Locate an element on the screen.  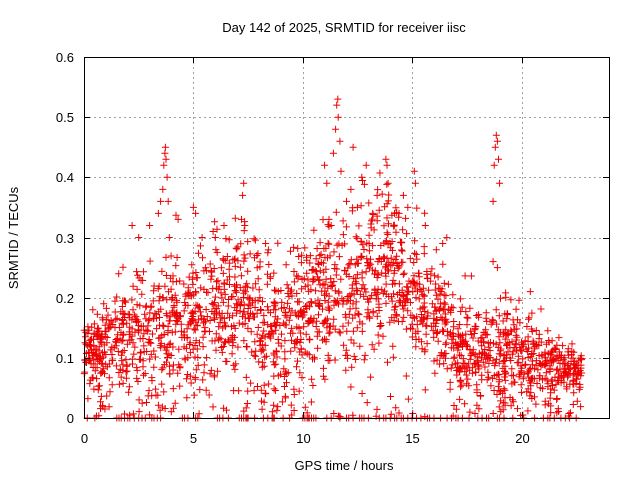
x-tick-label: 15 is located at coordinates (412, 438).